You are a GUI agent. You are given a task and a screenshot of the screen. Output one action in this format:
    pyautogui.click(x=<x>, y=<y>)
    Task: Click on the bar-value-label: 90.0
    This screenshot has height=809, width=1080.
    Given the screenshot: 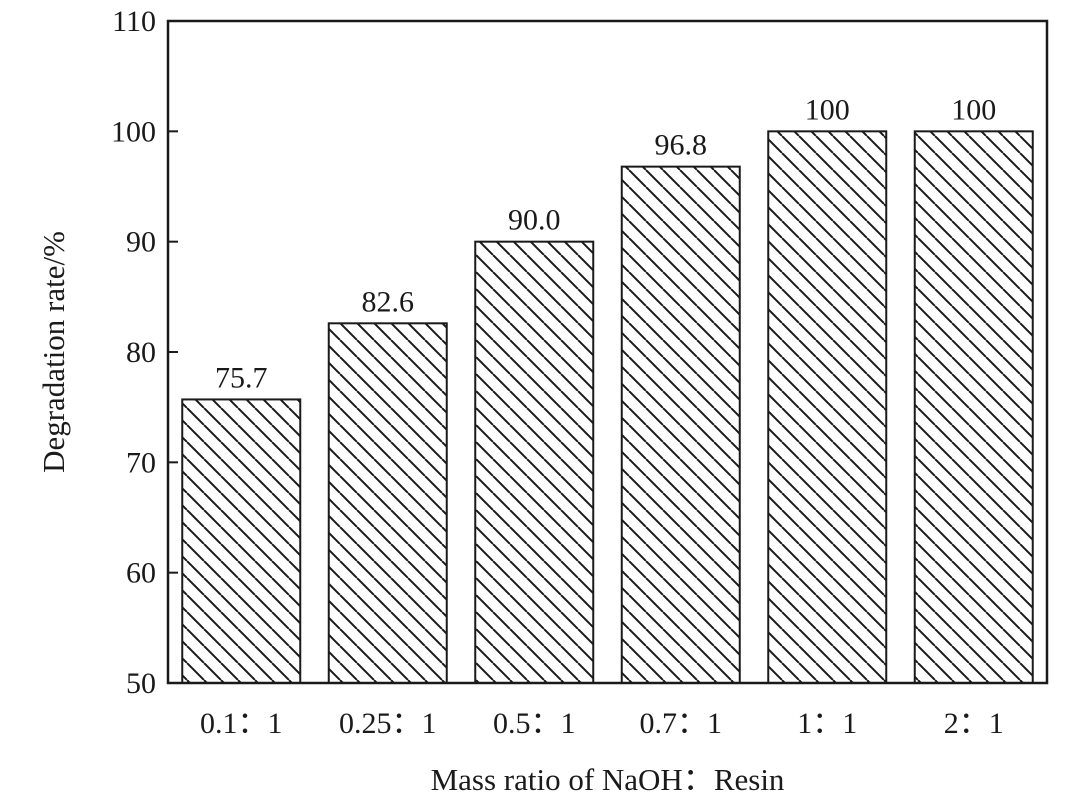 What is the action you would take?
    pyautogui.click(x=534, y=220)
    